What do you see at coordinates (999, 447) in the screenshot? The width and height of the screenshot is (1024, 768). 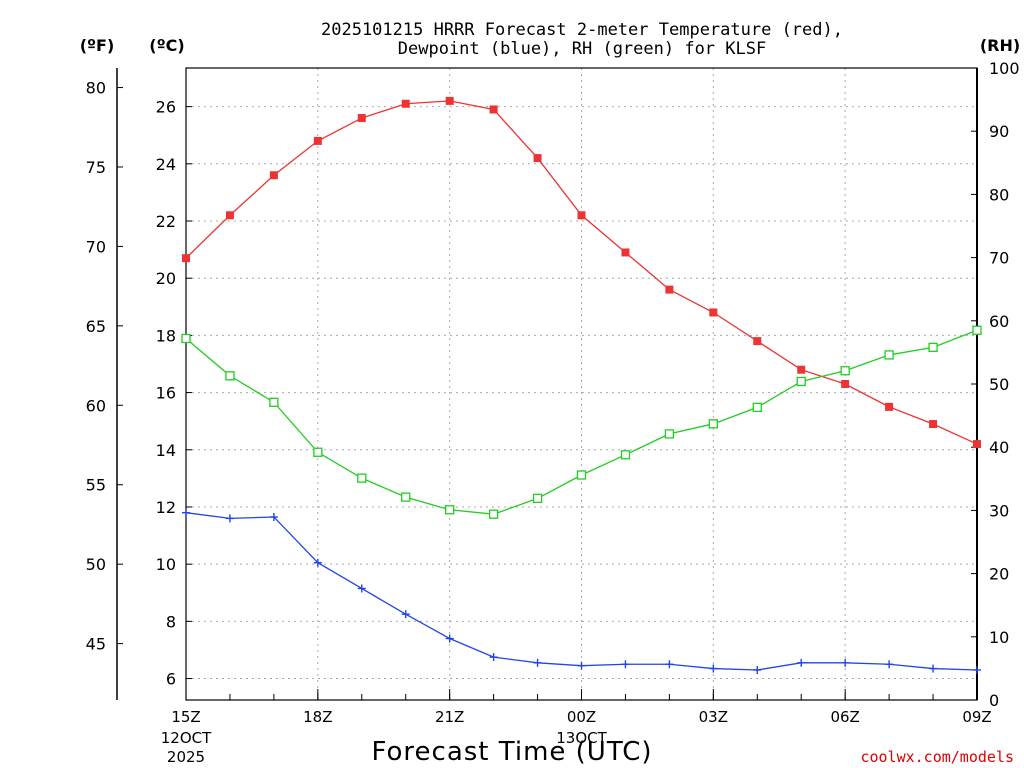 I see `rh-tick-label: 40` at bounding box center [999, 447].